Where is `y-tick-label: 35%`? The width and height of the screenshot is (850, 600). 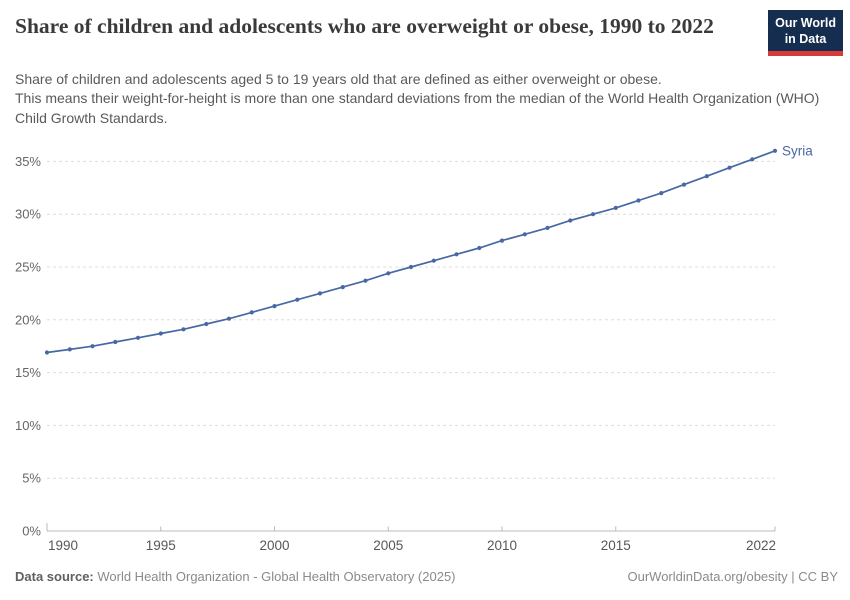
y-tick-label: 35% is located at coordinates (28, 161).